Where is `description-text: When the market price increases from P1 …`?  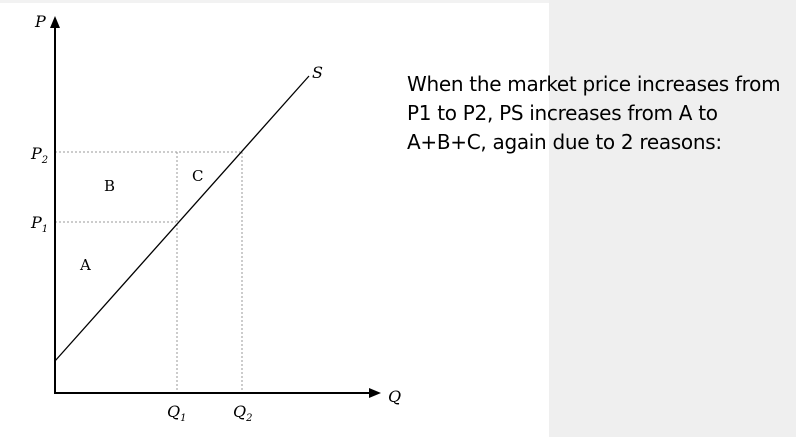 description-text: When the market price increases from P1 … is located at coordinates (594, 113).